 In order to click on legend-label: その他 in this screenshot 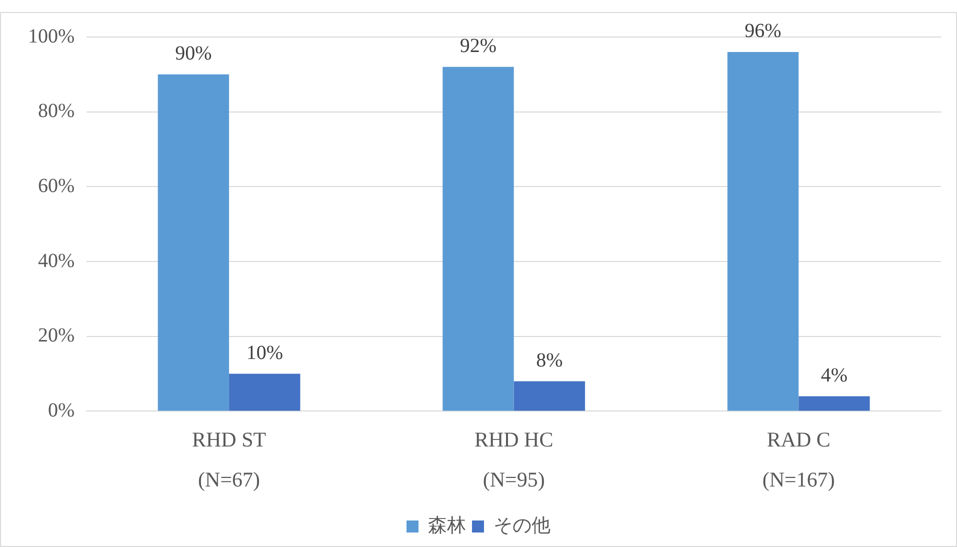, I will do `click(522, 525)`.